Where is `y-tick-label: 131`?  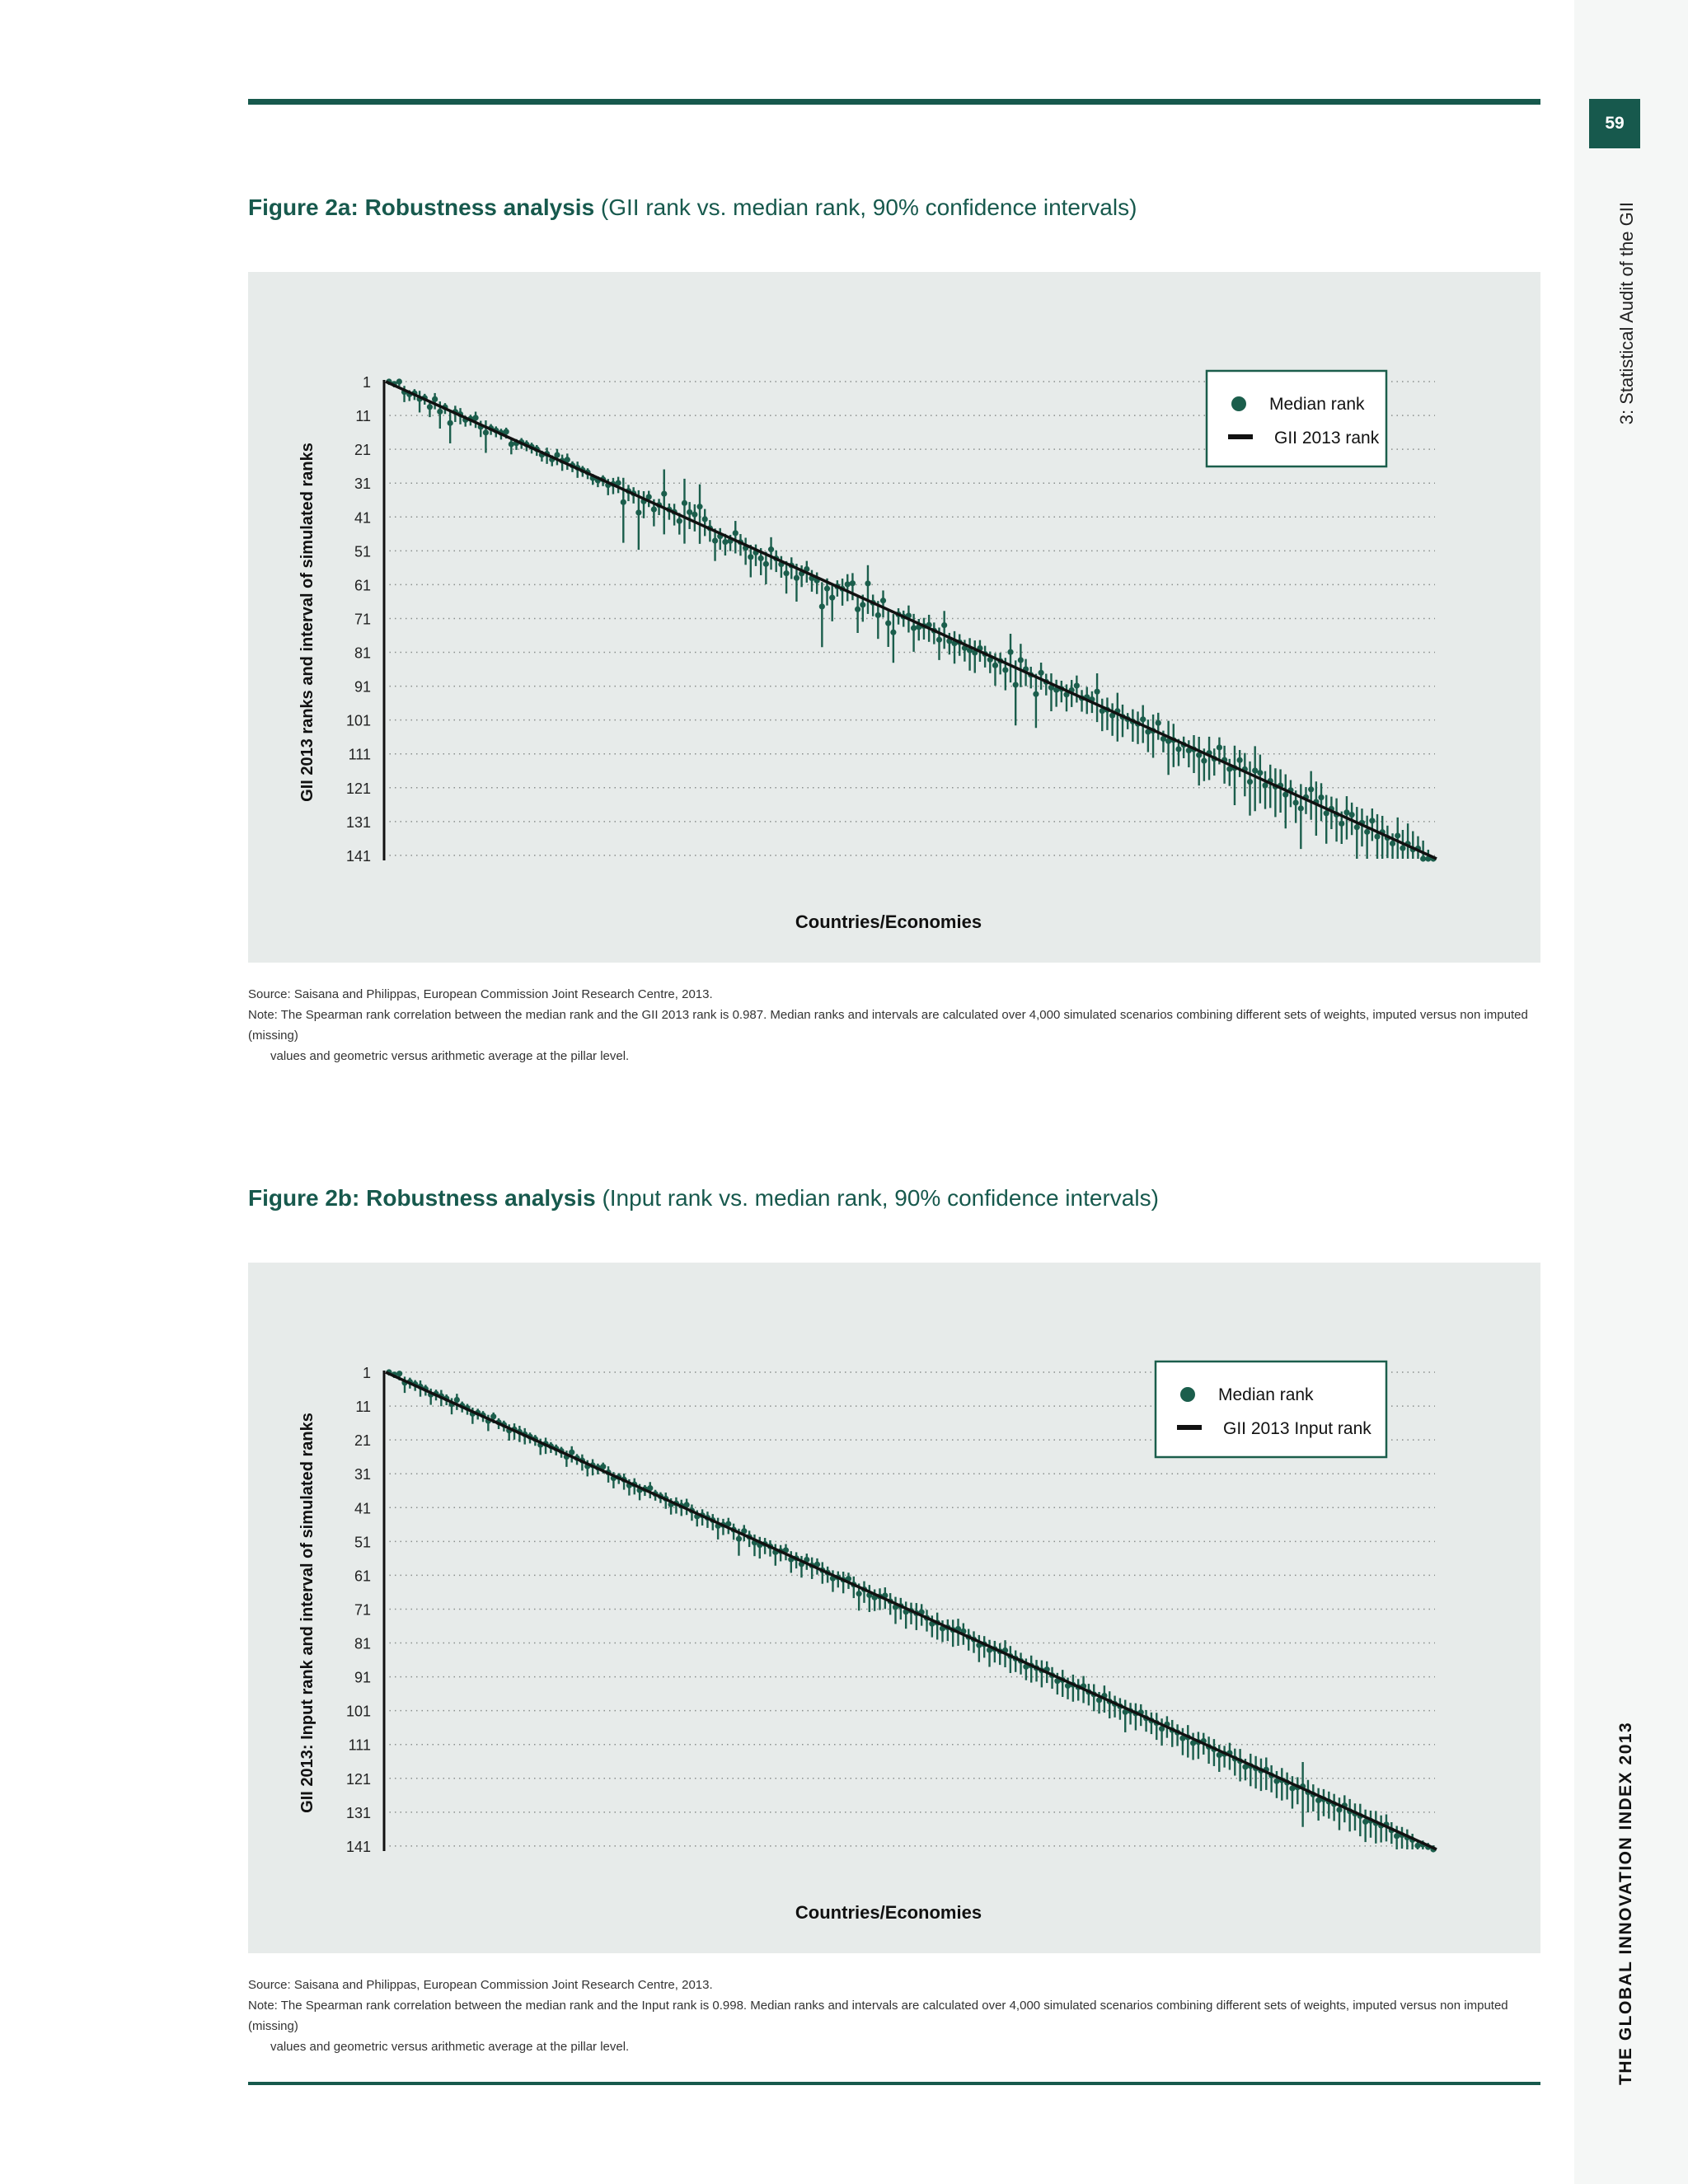 y-tick-label: 131 is located at coordinates (358, 1813).